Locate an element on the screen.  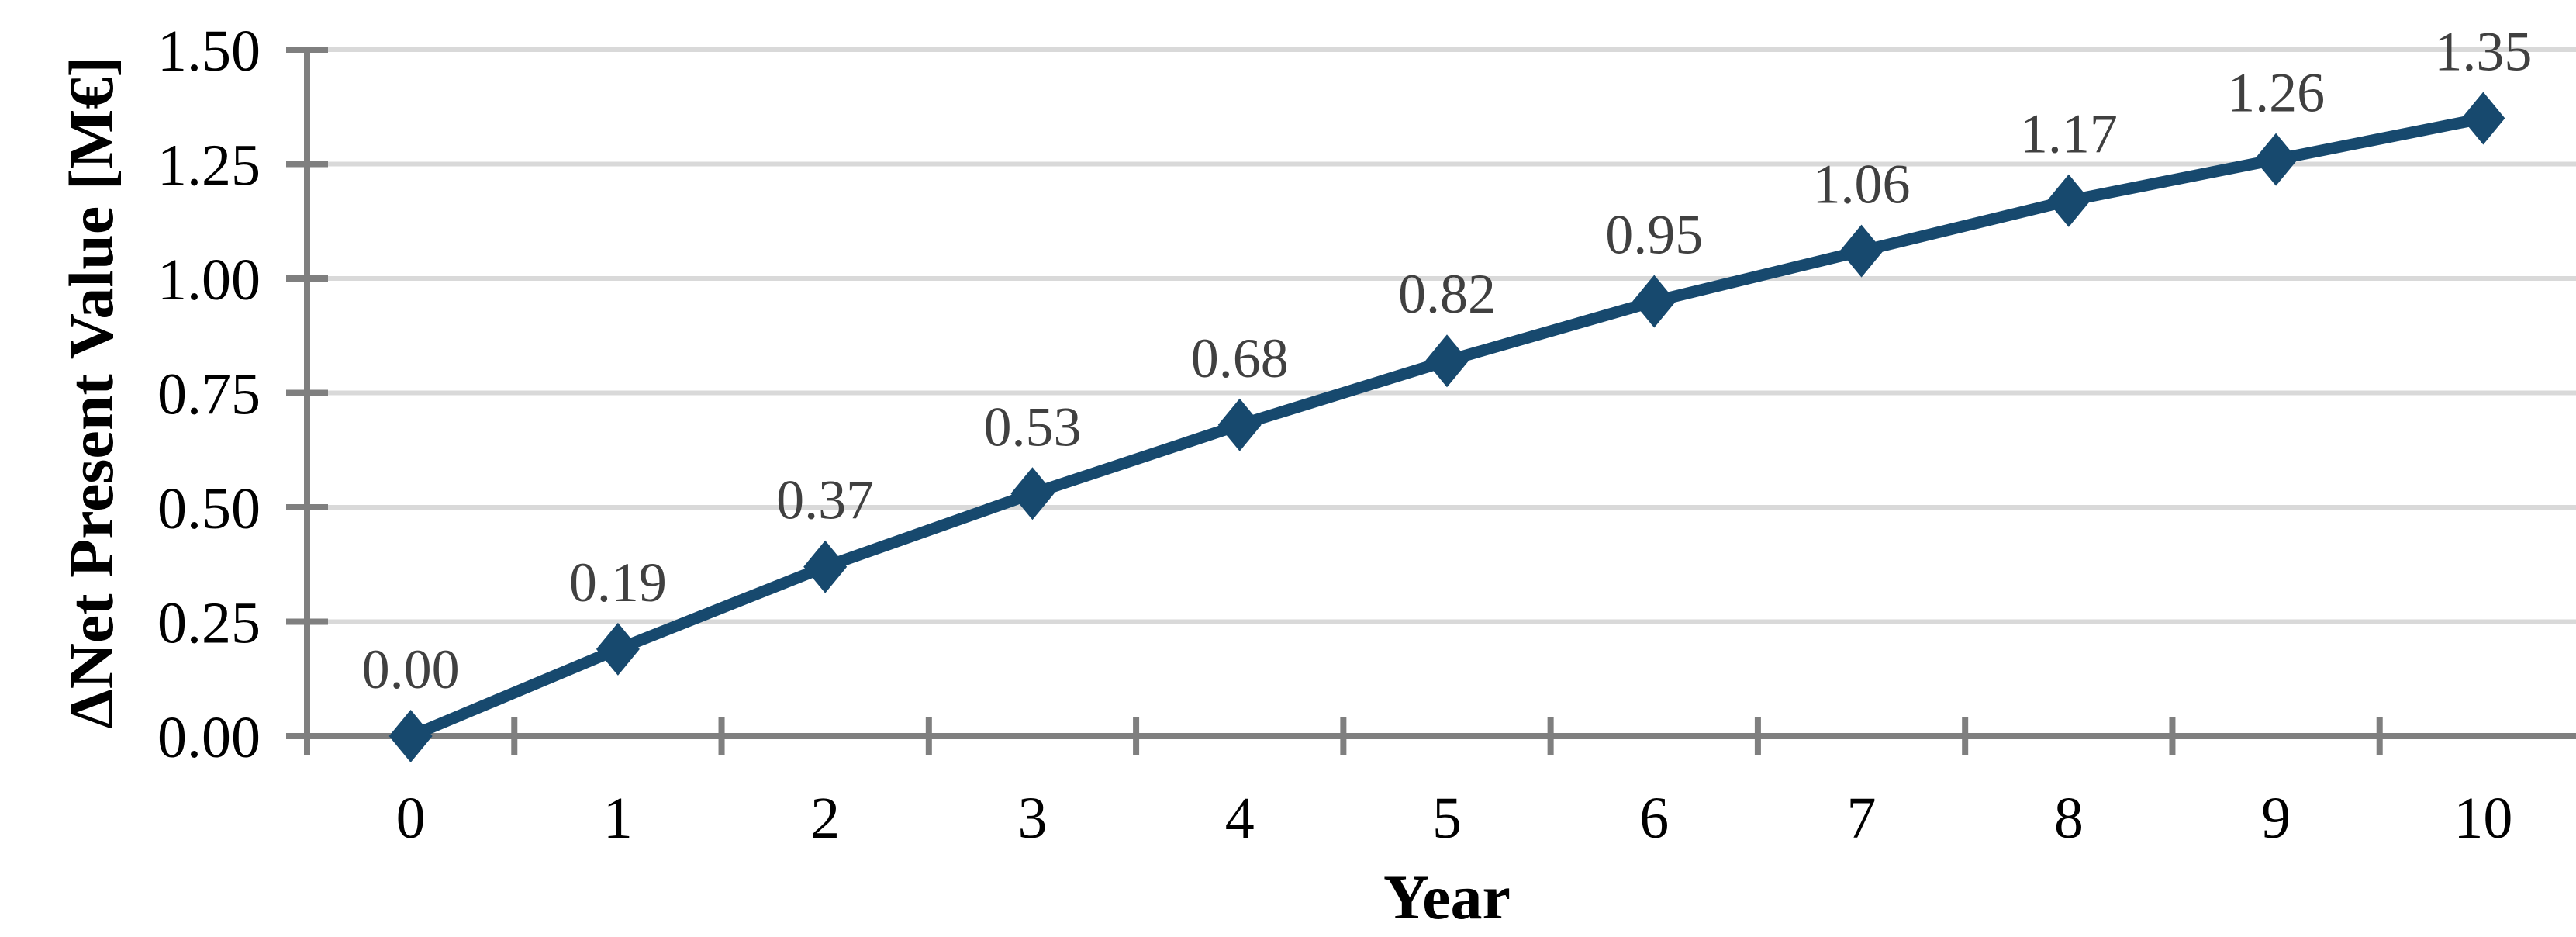
x-tick-labels: 0 1 2 3 4 5 6 7 8 9 10 is located at coordinates (1455, 819).